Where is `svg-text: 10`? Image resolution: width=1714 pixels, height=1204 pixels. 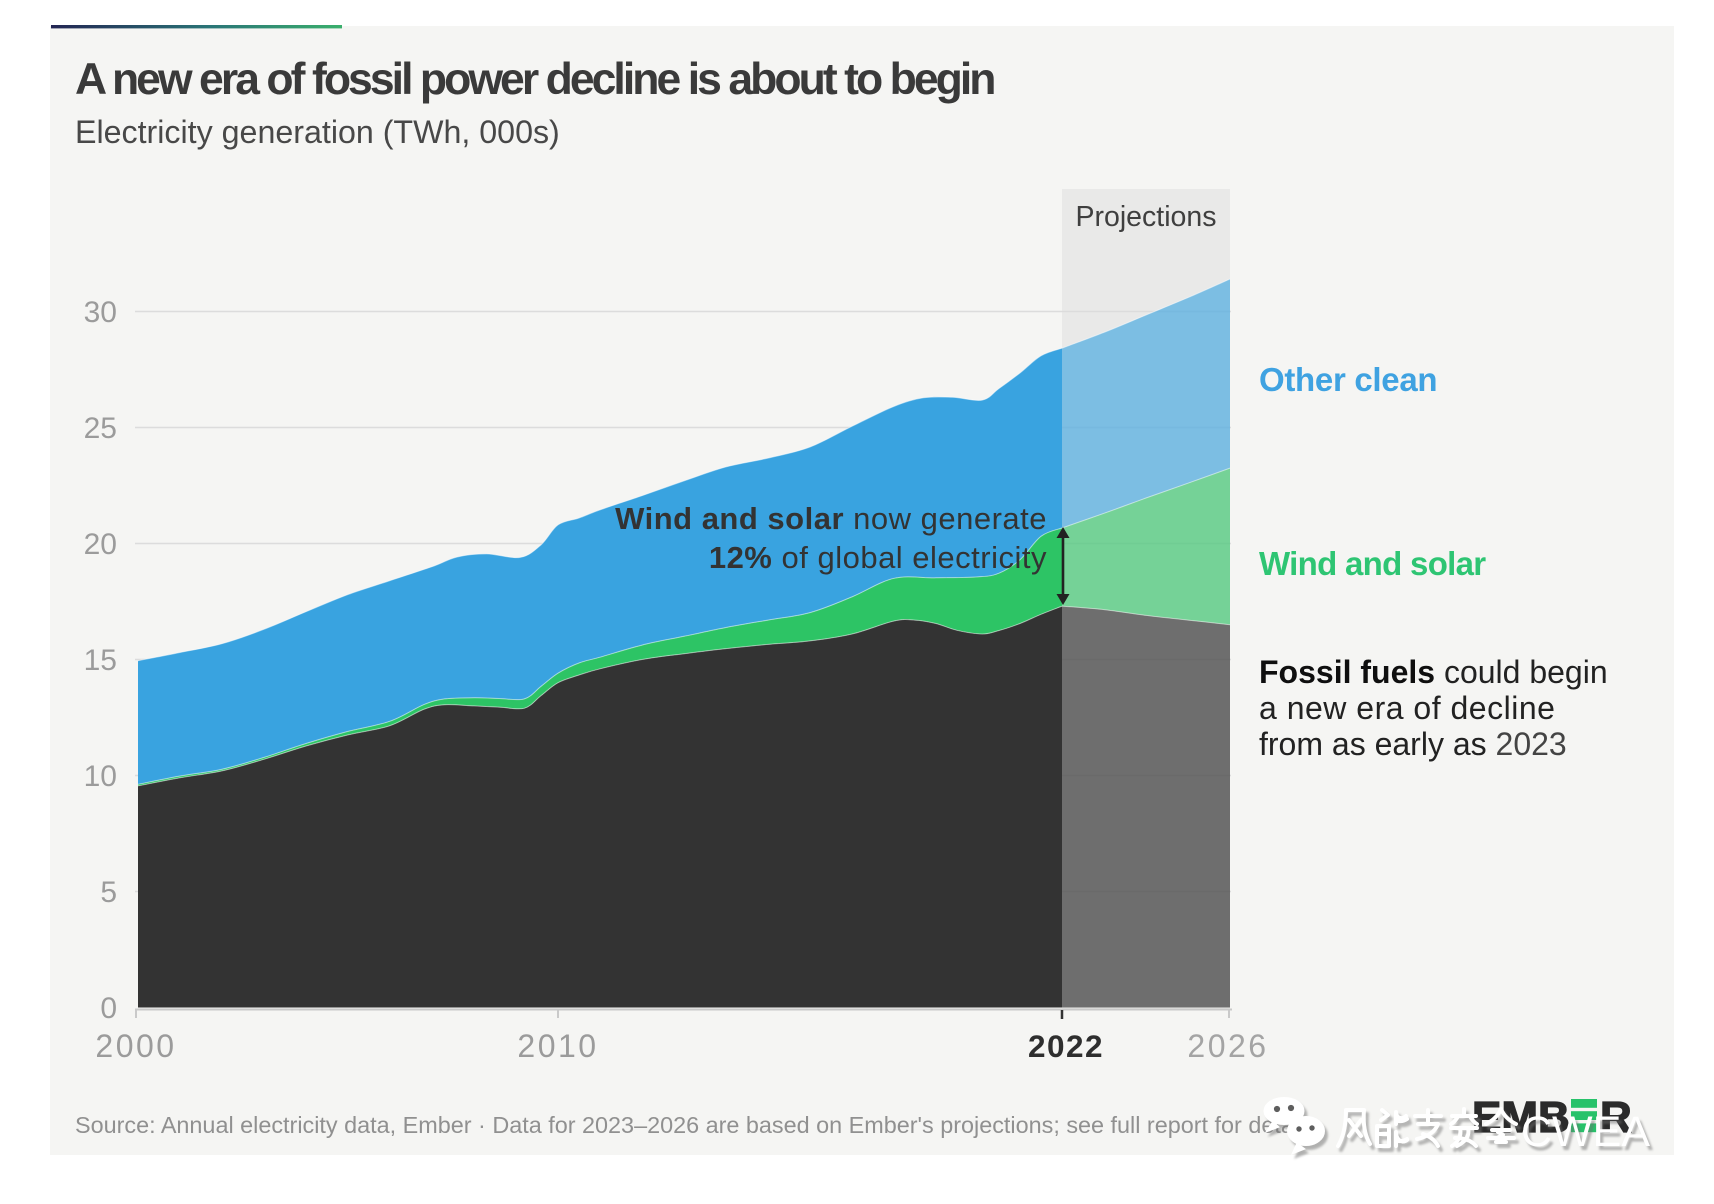 svg-text: 10 is located at coordinates (100, 776).